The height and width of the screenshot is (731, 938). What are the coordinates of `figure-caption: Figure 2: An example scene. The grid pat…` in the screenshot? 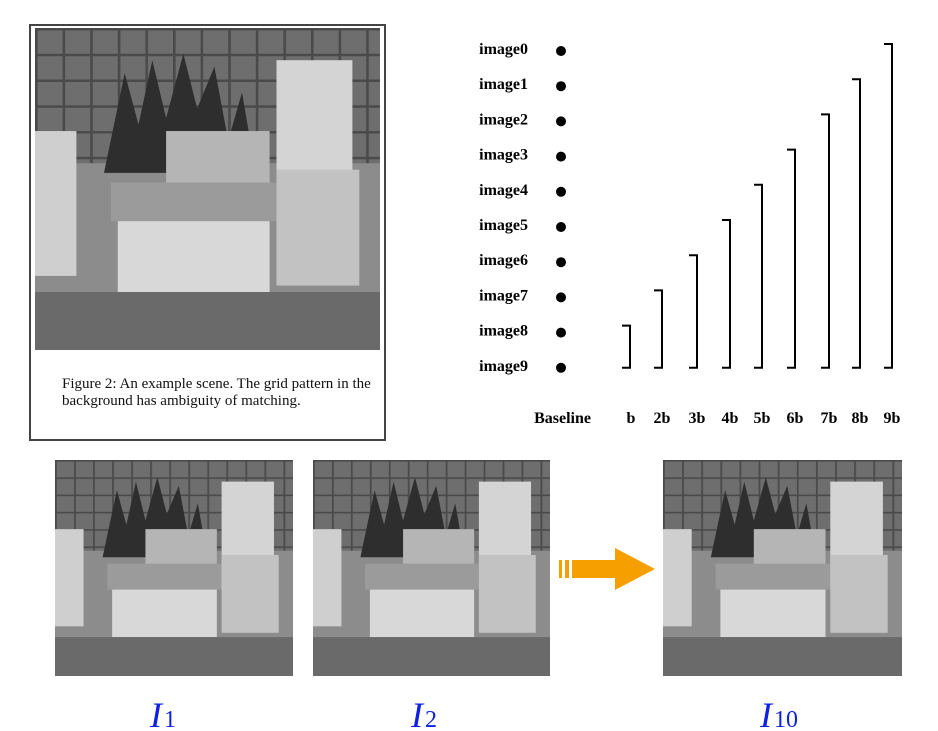 It's located at (216, 392).